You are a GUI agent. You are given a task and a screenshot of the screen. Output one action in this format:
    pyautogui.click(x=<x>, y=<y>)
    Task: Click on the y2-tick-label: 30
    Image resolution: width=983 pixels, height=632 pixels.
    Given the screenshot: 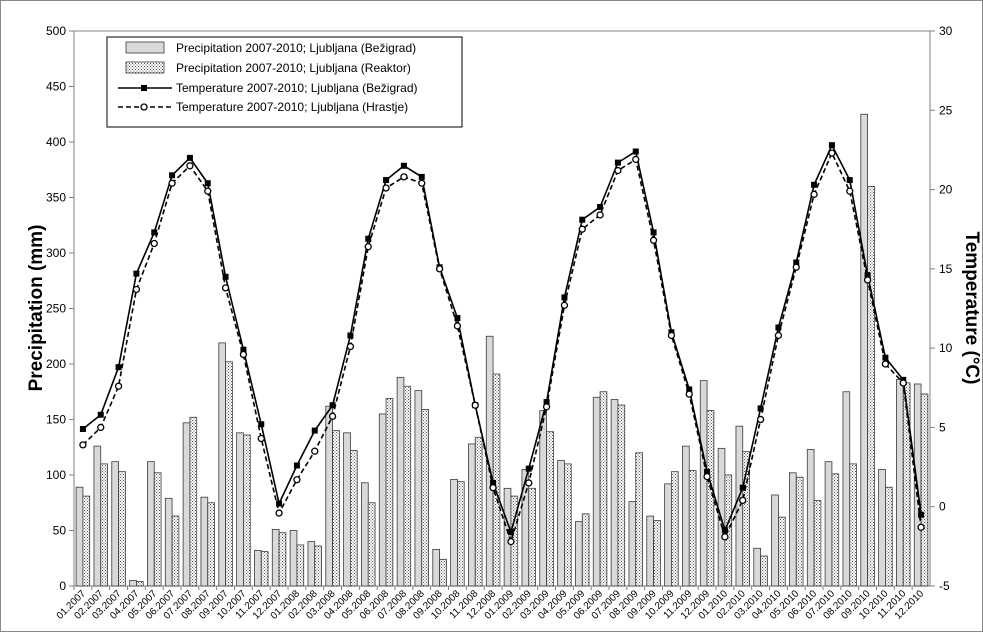 What is the action you would take?
    pyautogui.click(x=946, y=31)
    